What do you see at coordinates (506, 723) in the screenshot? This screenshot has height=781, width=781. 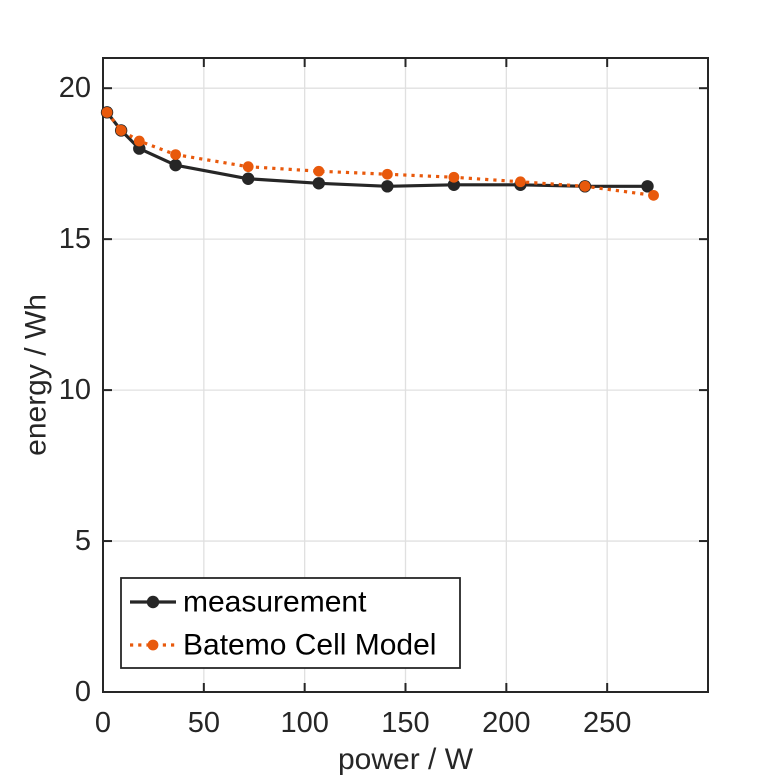 I see `x-tick-label-200: 200` at bounding box center [506, 723].